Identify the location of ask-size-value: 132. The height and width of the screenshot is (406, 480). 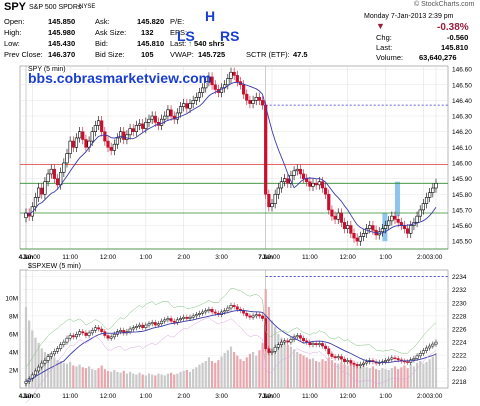
(147, 32).